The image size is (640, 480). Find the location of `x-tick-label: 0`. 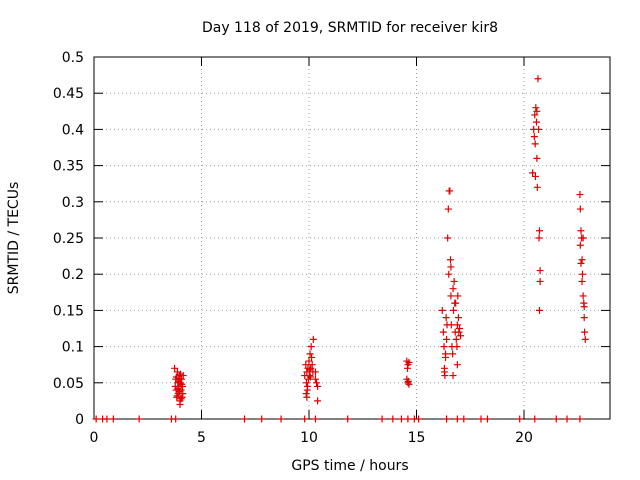

x-tick-label: 0 is located at coordinates (94, 438).